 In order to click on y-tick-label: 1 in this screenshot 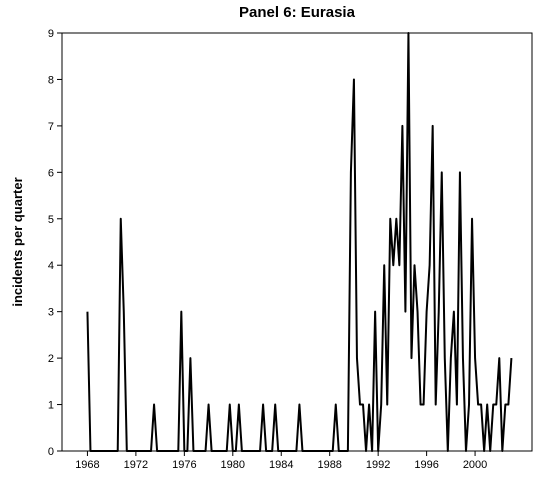, I will do `click(51, 406)`.